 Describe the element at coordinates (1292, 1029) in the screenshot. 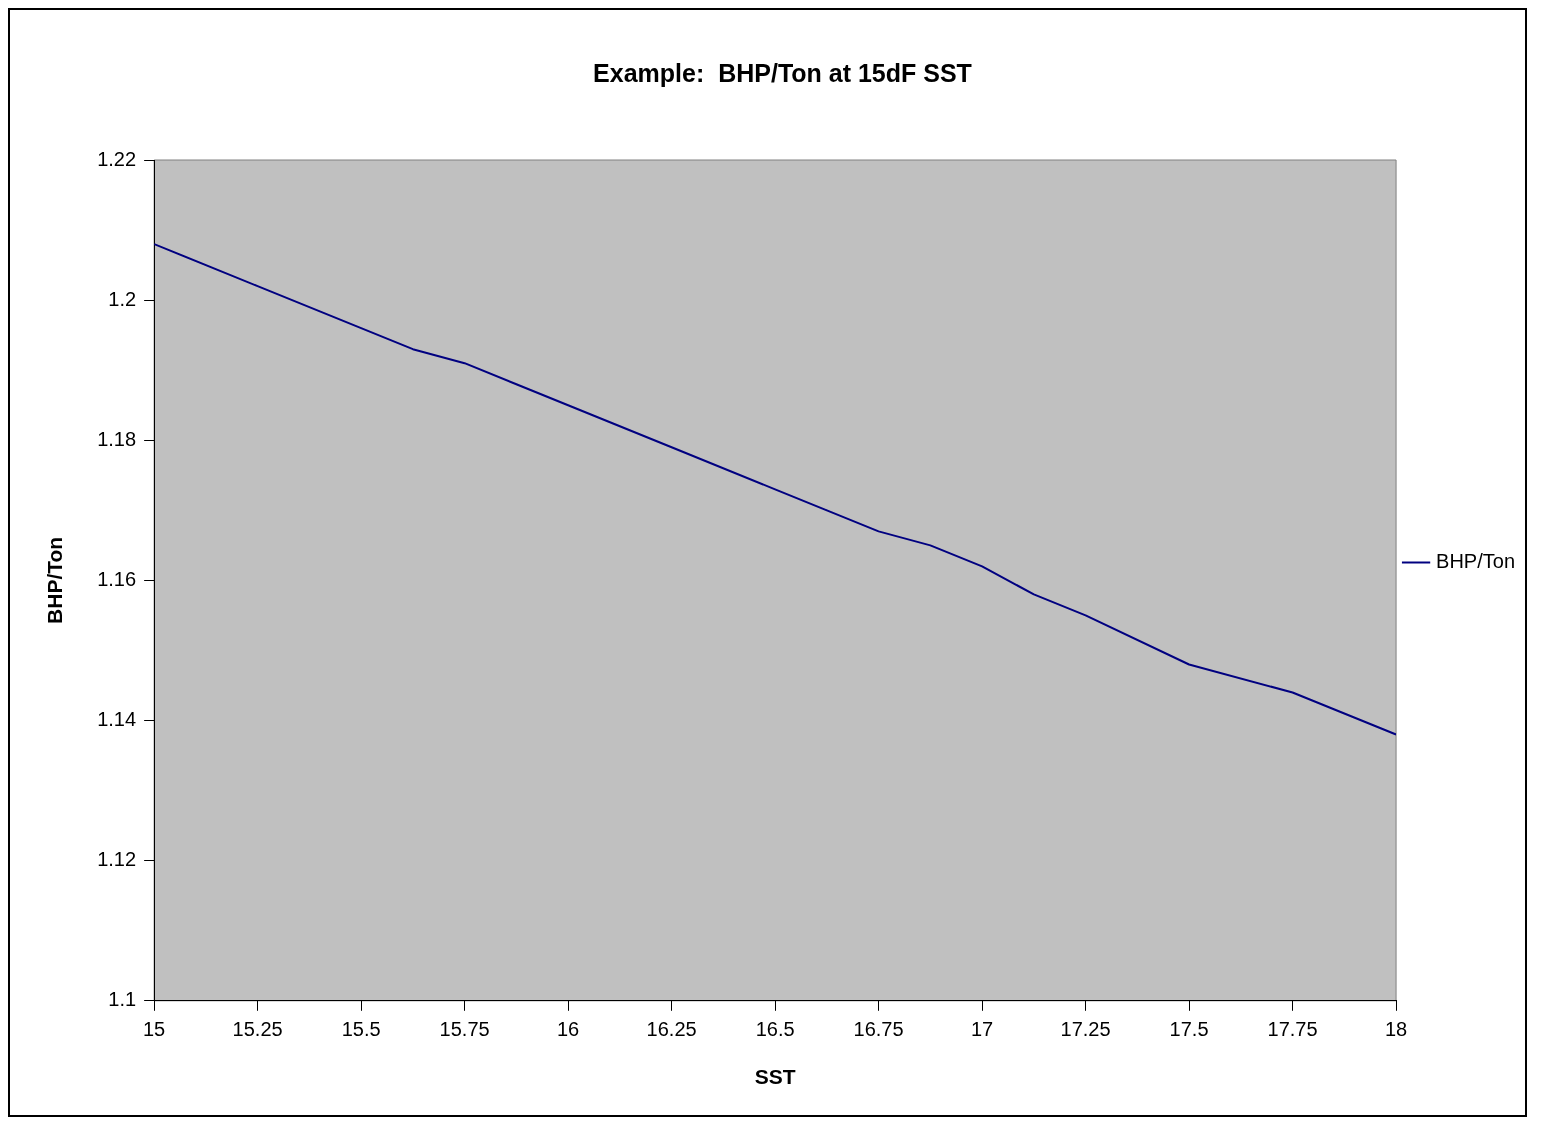

I see `x-tick-label: 17.75` at that location.